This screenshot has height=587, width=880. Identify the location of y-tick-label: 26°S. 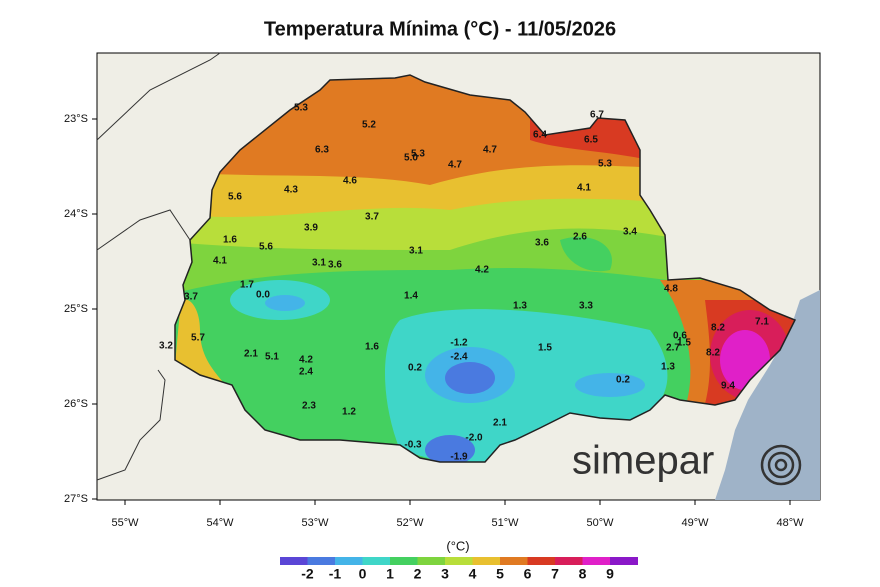
(76, 404).